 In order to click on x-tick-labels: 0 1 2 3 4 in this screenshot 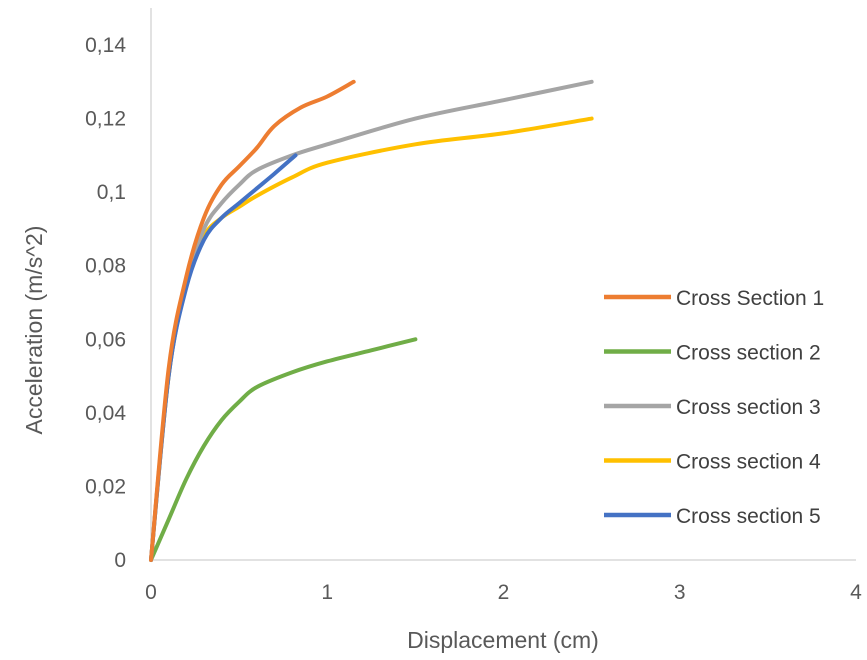, I will do `click(503, 592)`.